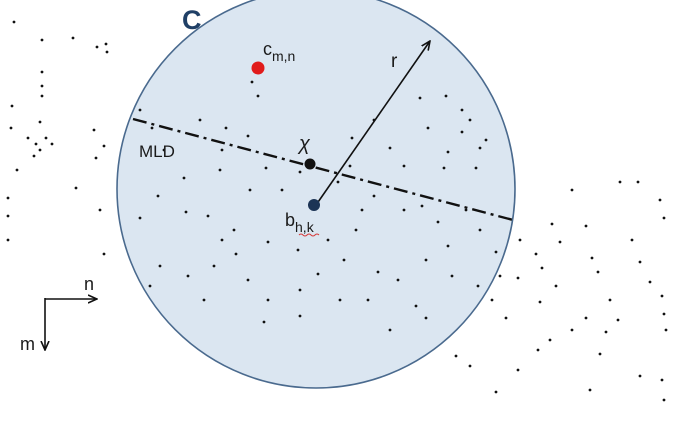 The image size is (691, 441). I want to click on spellcheck-underline, so click(309, 235).